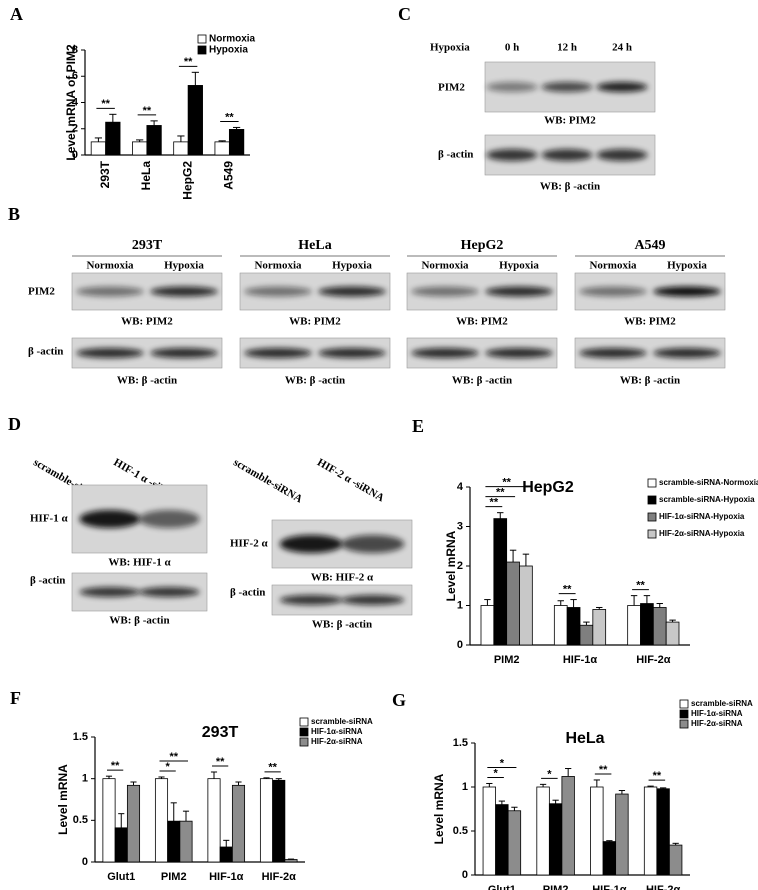 The width and height of the screenshot is (758, 890). I want to click on x-tick-label: HepG2, so click(187, 180).